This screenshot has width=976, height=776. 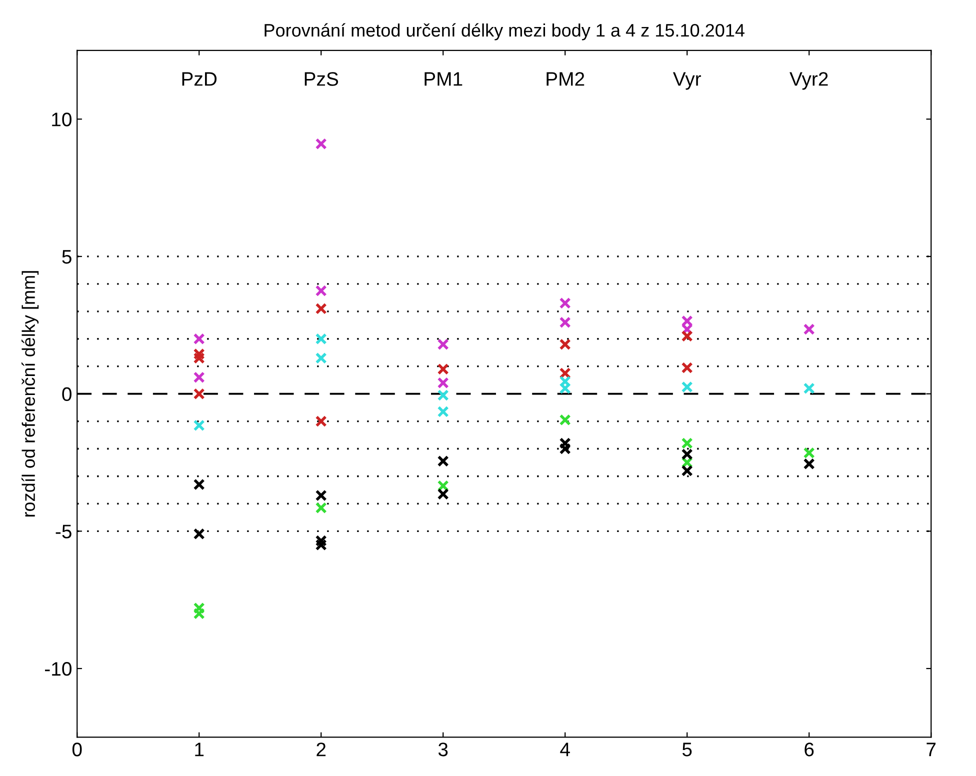 What do you see at coordinates (67, 394) in the screenshot?
I see `y-tick-label: 0` at bounding box center [67, 394].